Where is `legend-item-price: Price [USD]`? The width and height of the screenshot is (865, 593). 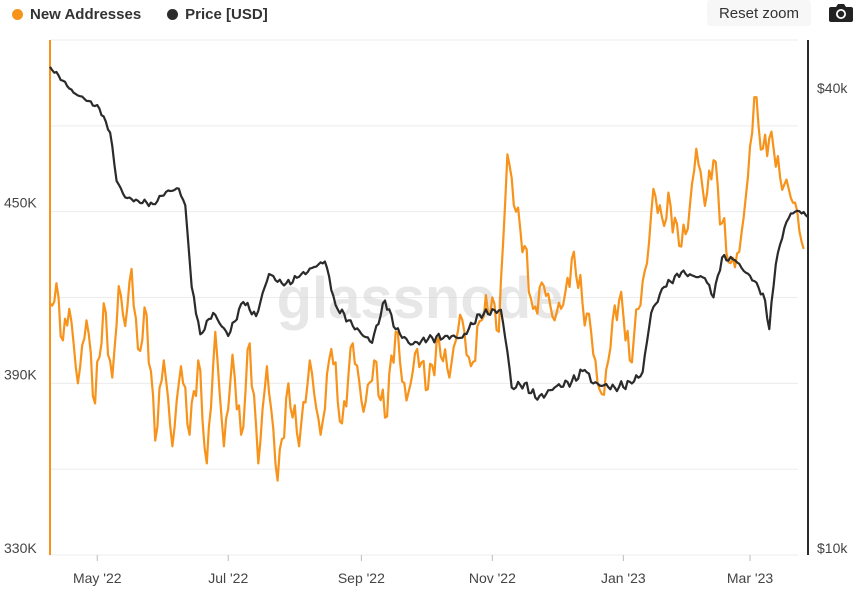
legend-item-price: Price [USD] is located at coordinates (217, 14).